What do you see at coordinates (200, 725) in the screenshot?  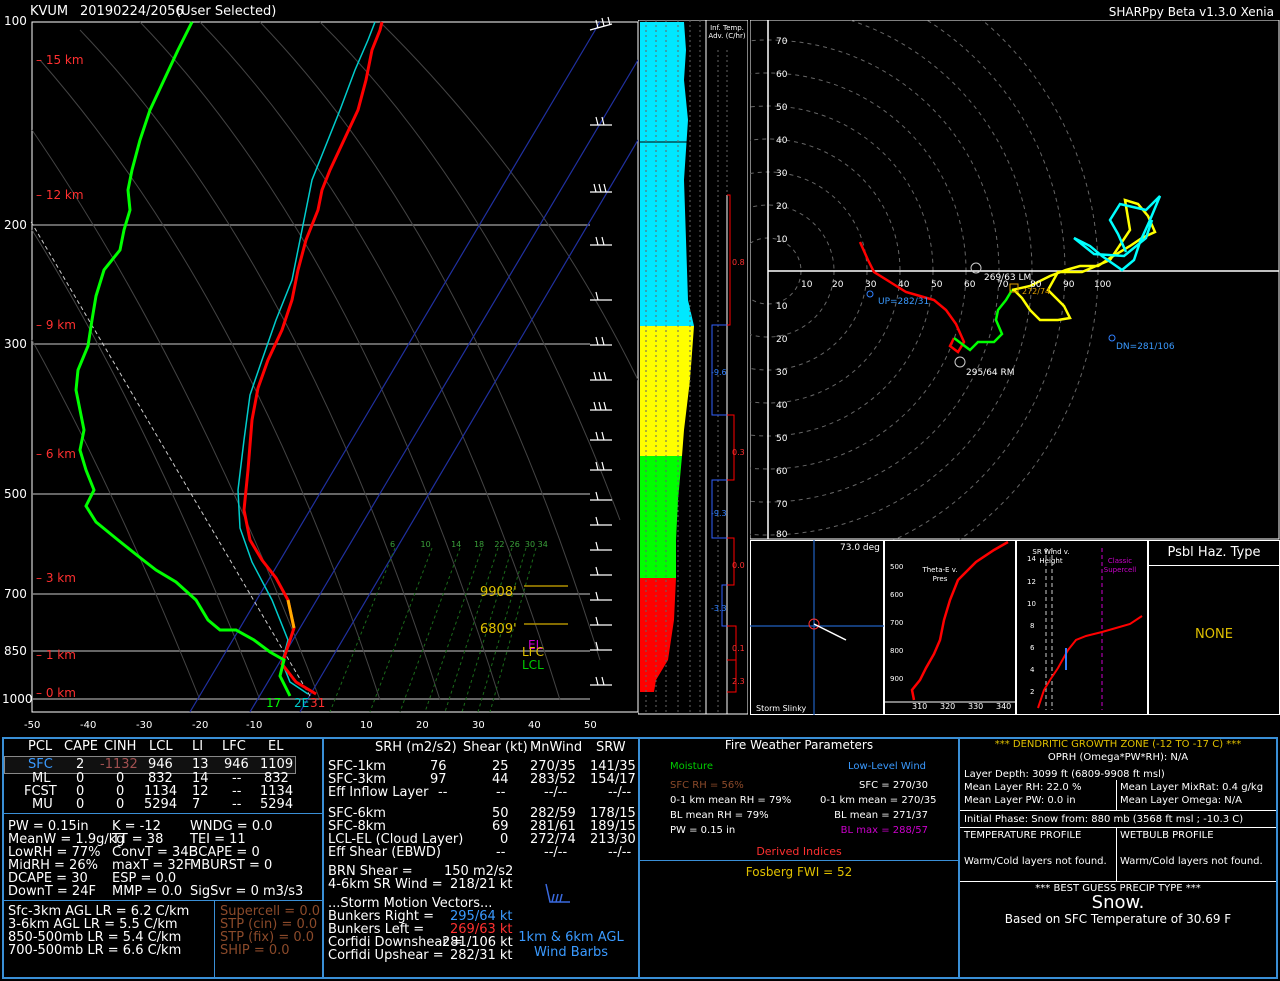 I see `temp-tick: -20` at bounding box center [200, 725].